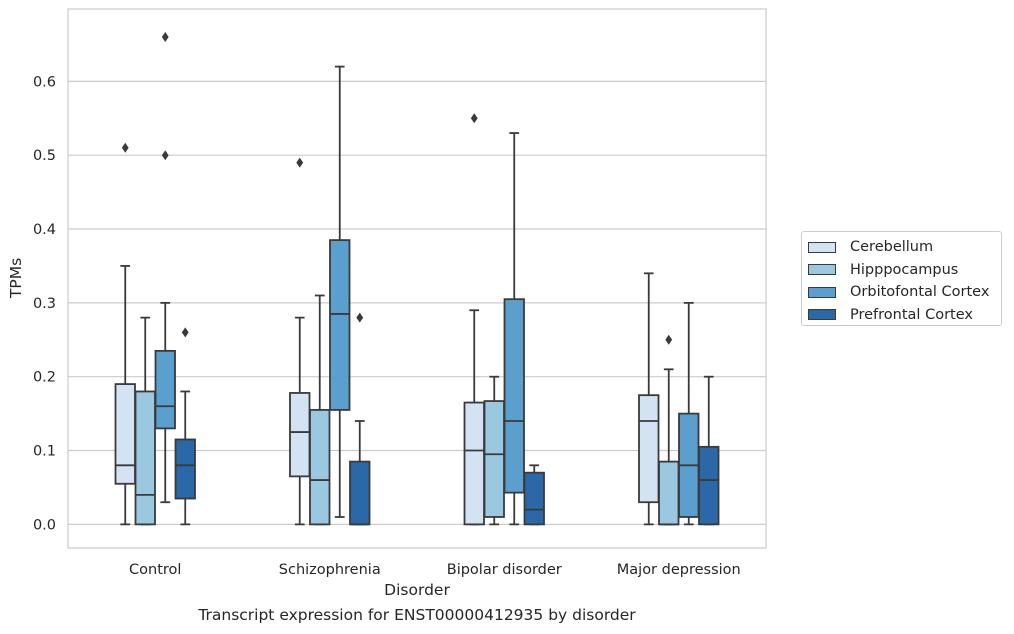 This screenshot has width=1014, height=634. I want to click on y-tick-label: 0.4, so click(44, 230).